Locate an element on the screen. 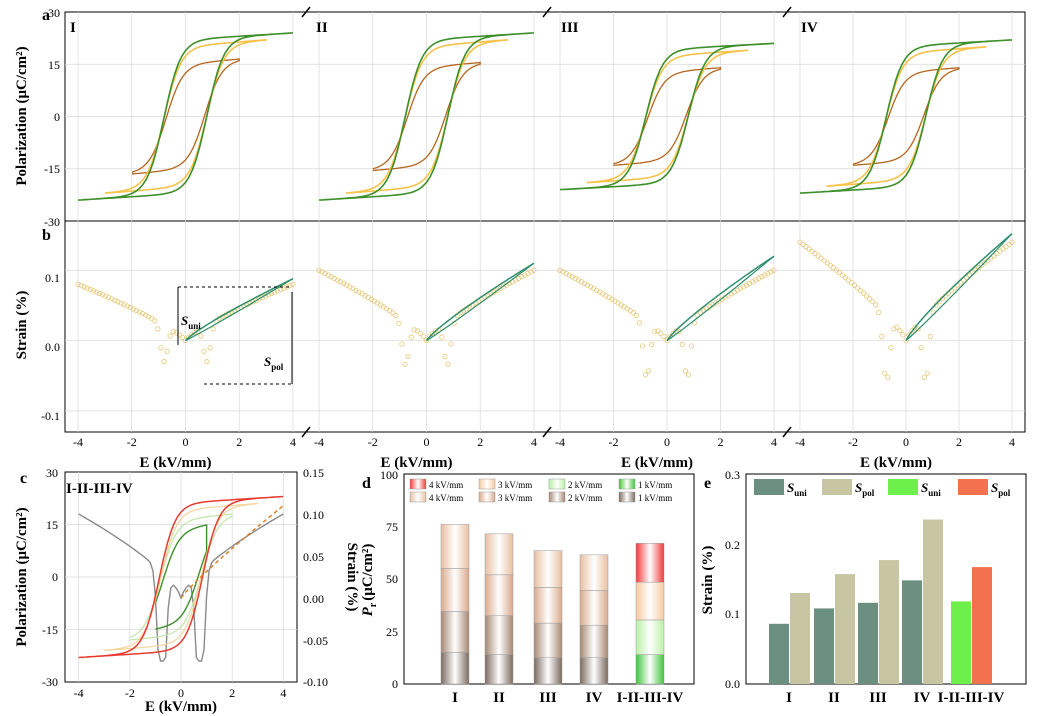 The image size is (1037, 716). panel-b-yticks: 0.1 0.0 -0.1 is located at coordinates (50, 347).